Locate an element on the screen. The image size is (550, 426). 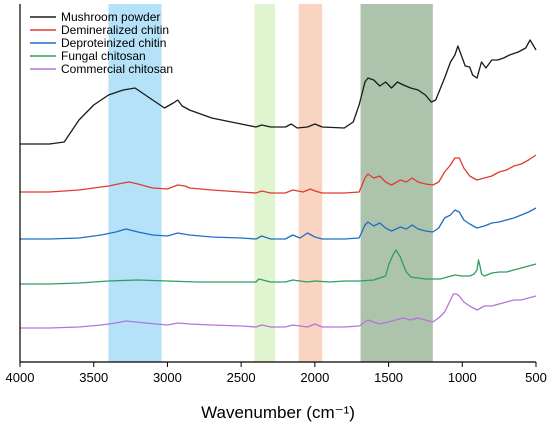
legend-label-5: Commercial chitosan is located at coordinates (117, 69).